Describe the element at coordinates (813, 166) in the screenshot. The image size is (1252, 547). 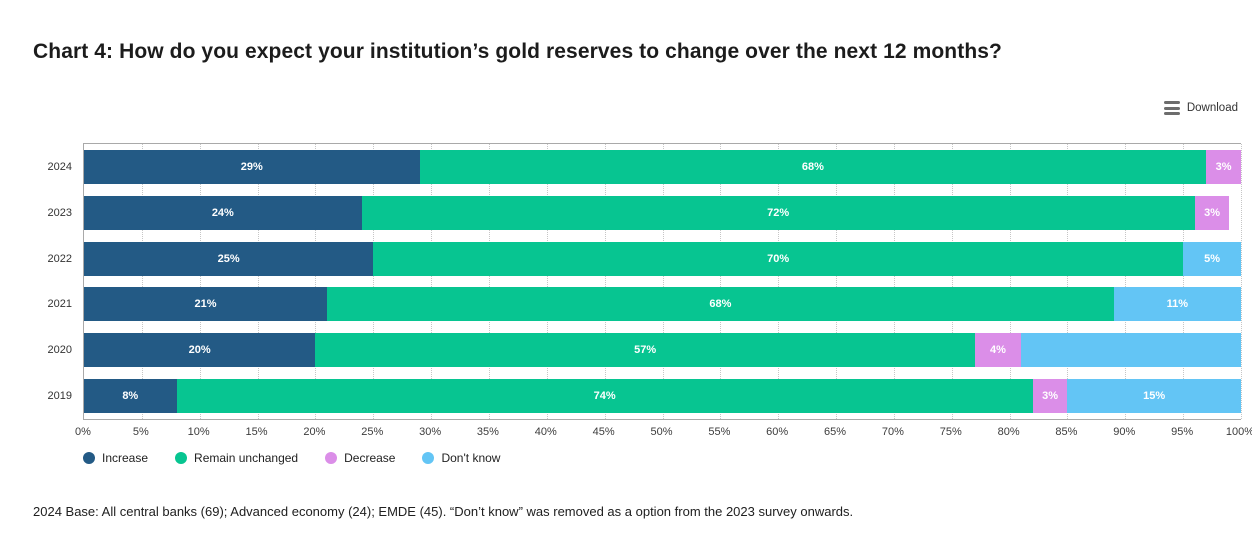
I see `segment-remain-unchanged-2024: 68%` at that location.